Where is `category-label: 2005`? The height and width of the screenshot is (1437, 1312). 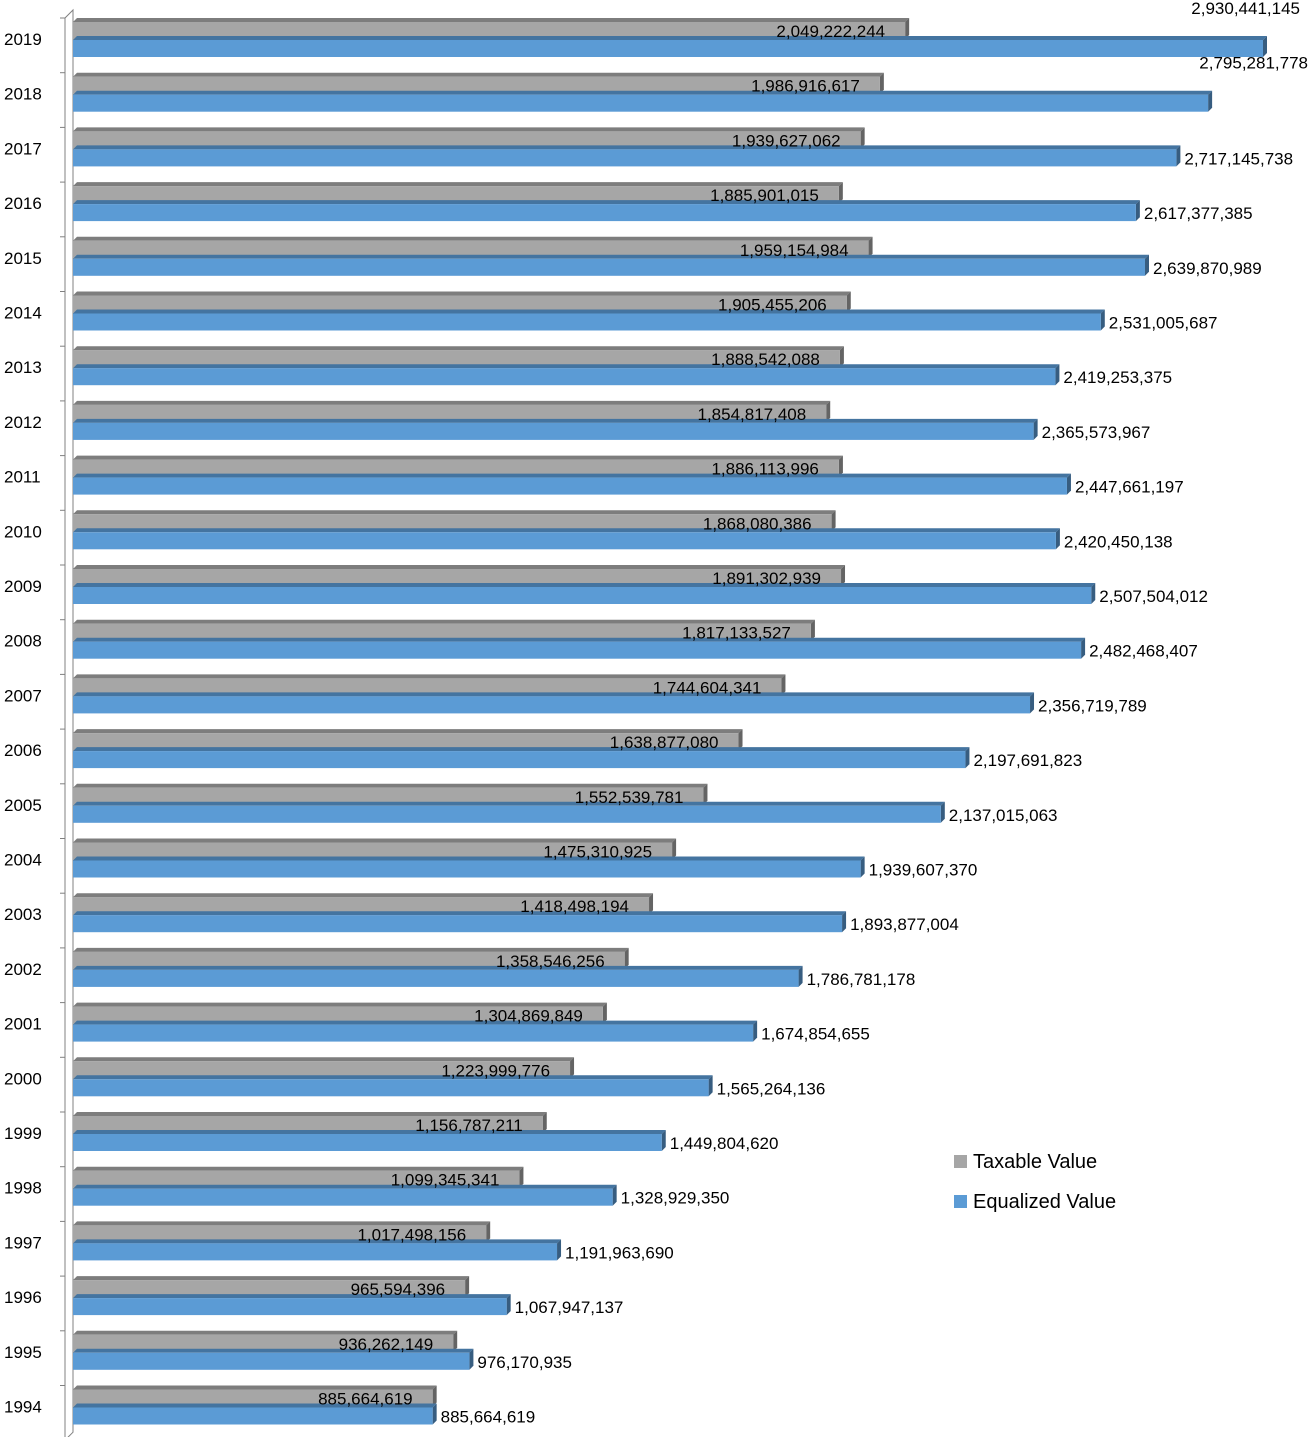 category-label: 2005 is located at coordinates (23, 805).